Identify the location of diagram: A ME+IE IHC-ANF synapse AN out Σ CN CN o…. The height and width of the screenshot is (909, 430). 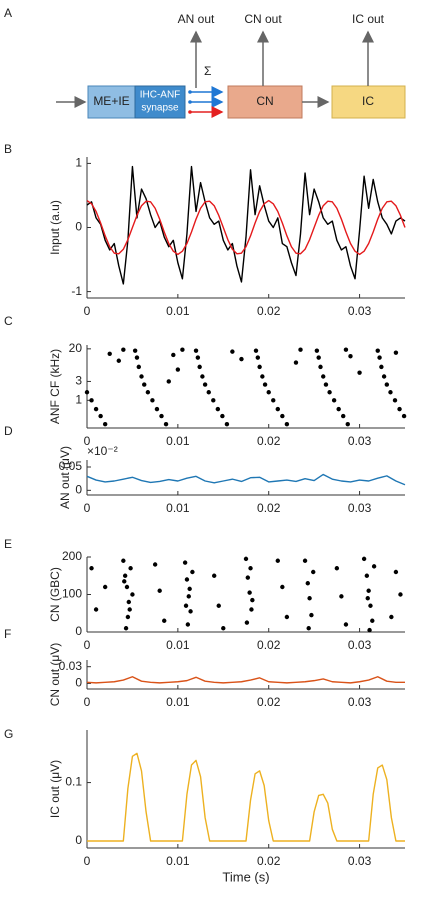
(205, 62).